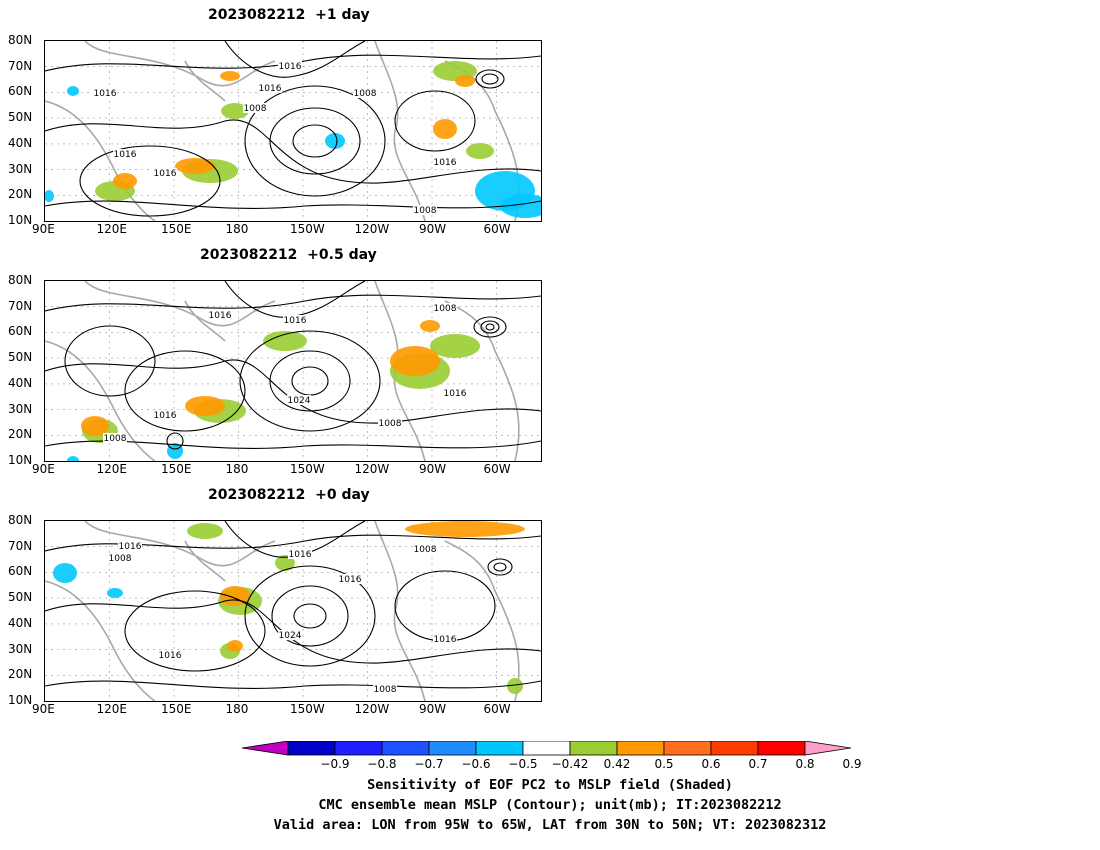  I want to click on colorbar-end-right, so click(828, 748).